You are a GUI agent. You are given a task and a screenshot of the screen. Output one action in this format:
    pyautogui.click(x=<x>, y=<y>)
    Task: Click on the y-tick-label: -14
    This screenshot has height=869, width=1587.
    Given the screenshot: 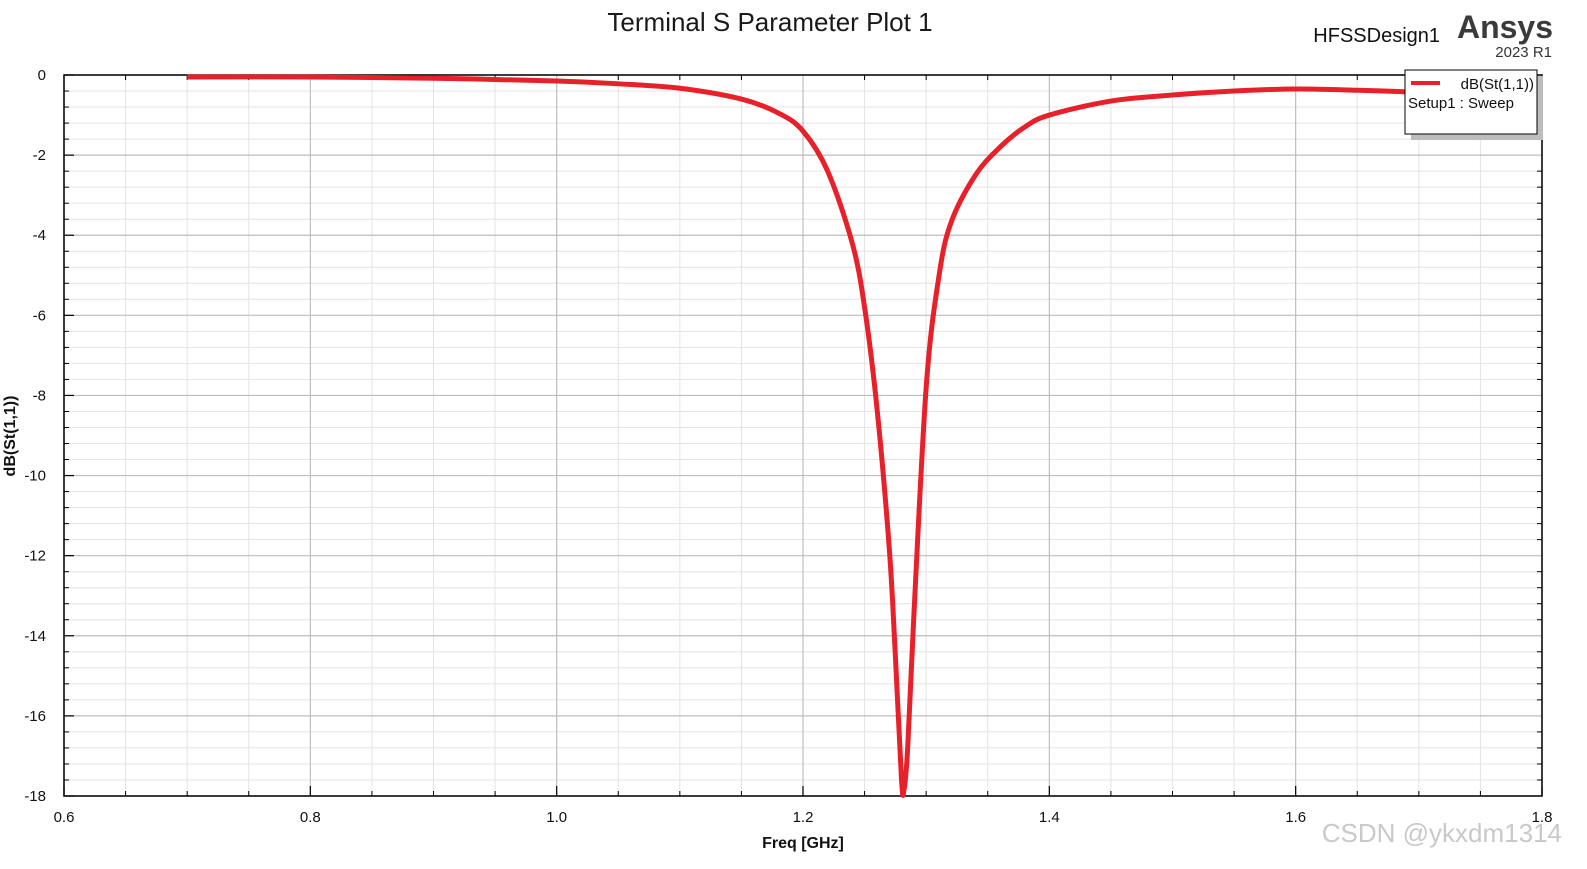 What is the action you would take?
    pyautogui.click(x=35, y=636)
    